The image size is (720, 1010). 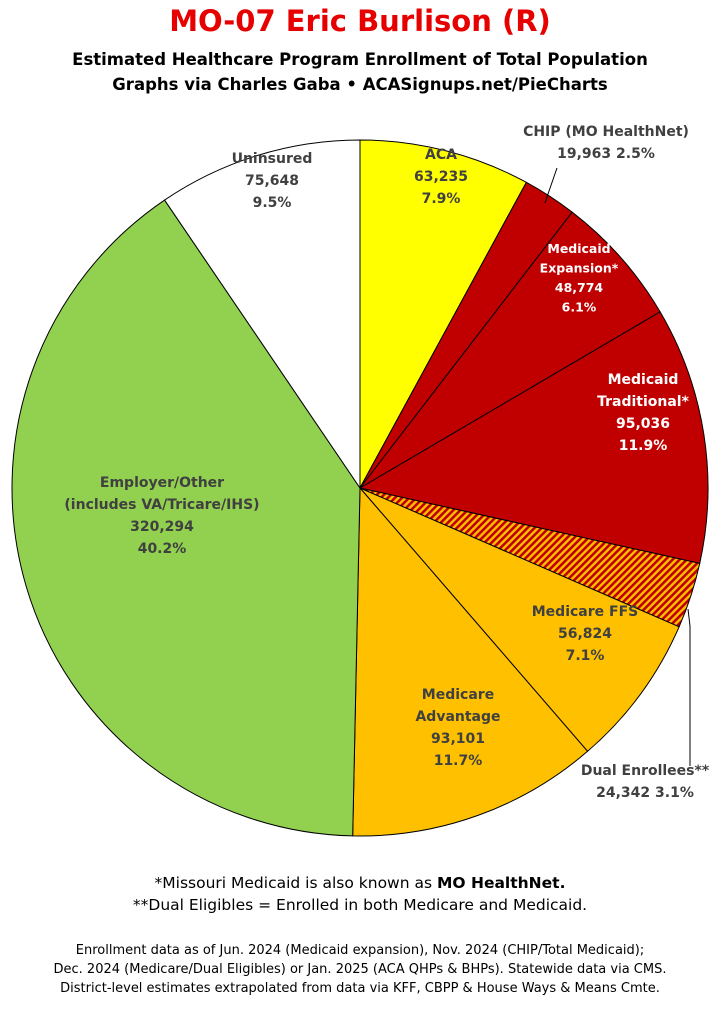 I want to click on pie-slice-medicare-ffs, so click(x=519, y=619).